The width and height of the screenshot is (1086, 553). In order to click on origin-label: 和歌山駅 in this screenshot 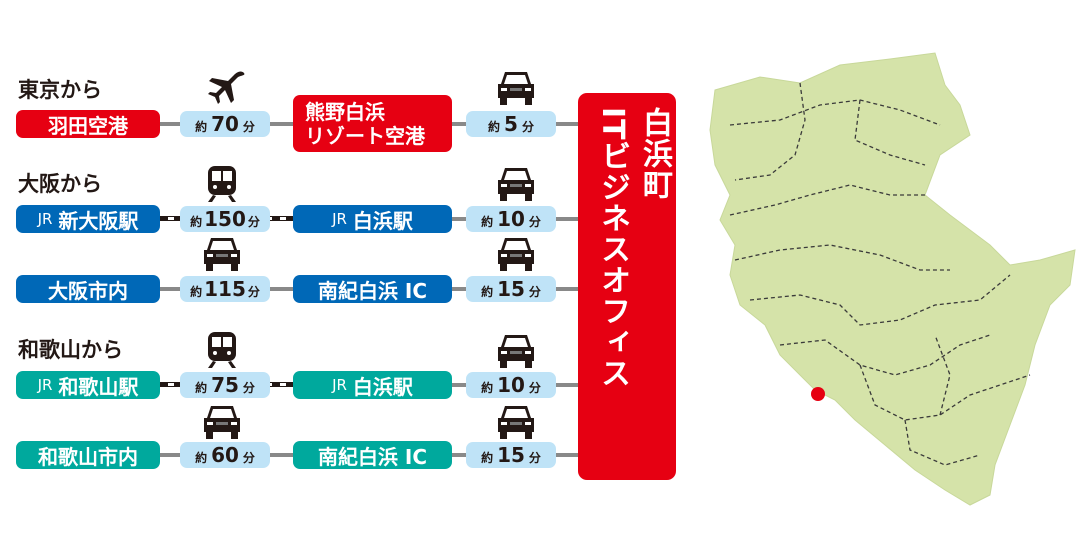, I will do `click(98, 386)`.